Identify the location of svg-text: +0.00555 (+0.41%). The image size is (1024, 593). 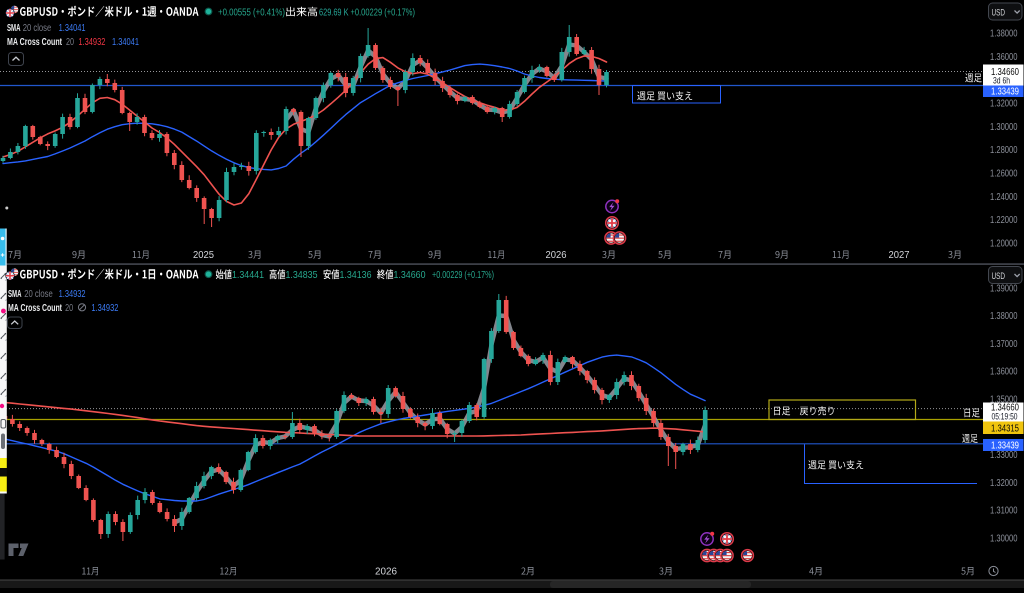
(251, 12).